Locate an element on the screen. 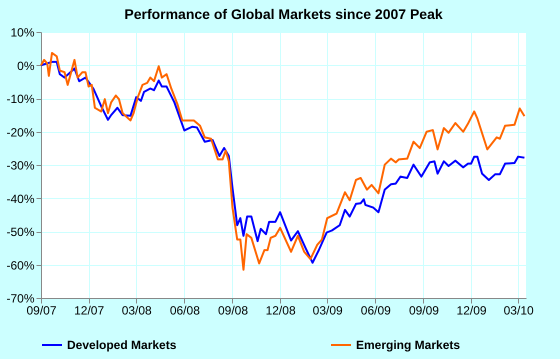 This screenshot has width=560, height=359. x-tick-label: 12/08 is located at coordinates (281, 311).